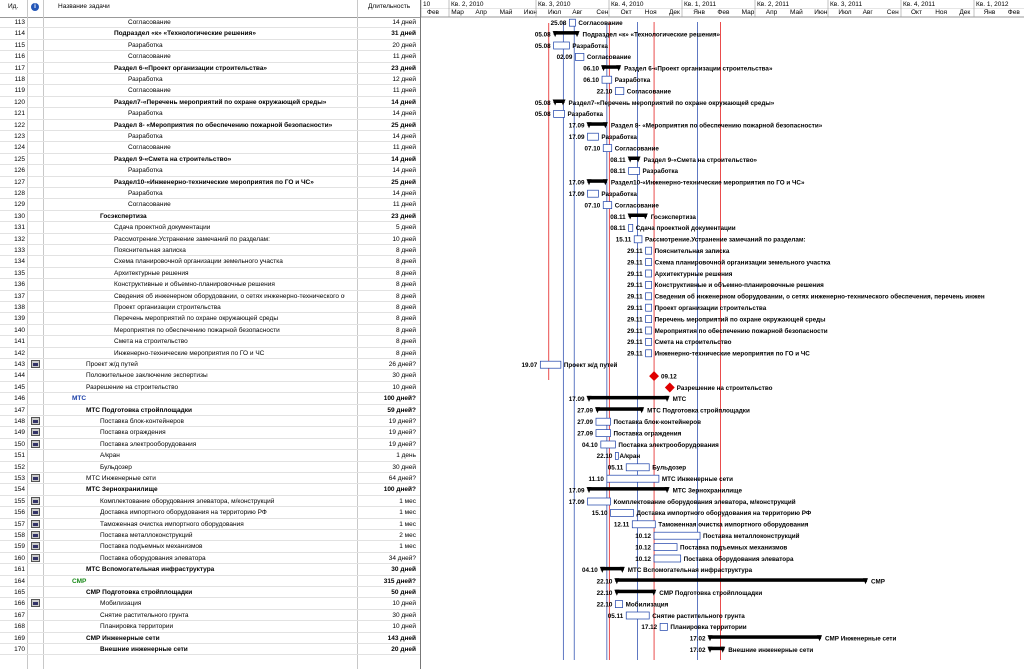 This screenshot has width=1024, height=669. Describe the element at coordinates (210, 274) in the screenshot. I see `task-row: 135 Архитектурные решения 8 дней` at that location.